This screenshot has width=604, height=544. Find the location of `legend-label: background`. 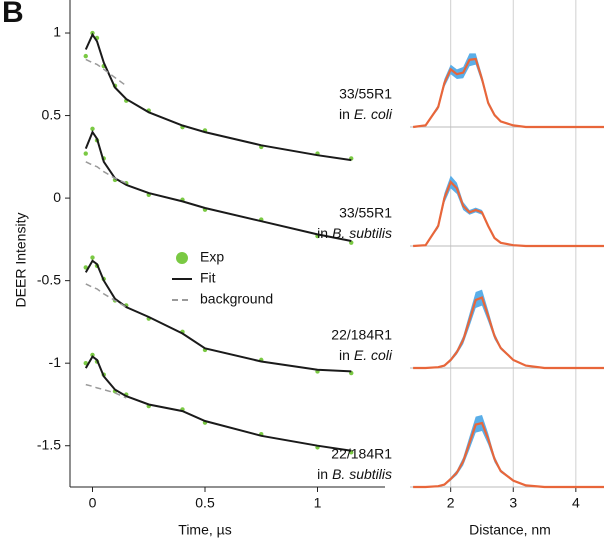

legend-label: background is located at coordinates (236, 299).